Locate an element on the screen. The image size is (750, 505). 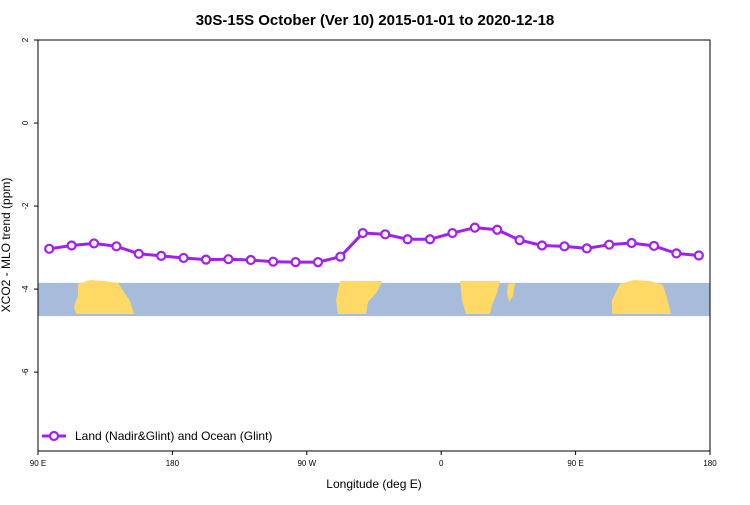
y-tick-label: 0 is located at coordinates (25, 122).